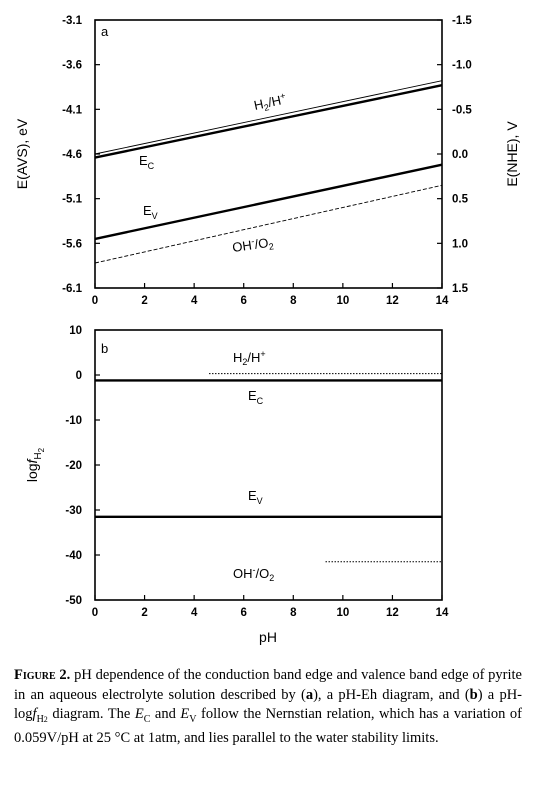  What do you see at coordinates (104, 348) in the screenshot?
I see `panel-b-label: b` at bounding box center [104, 348].